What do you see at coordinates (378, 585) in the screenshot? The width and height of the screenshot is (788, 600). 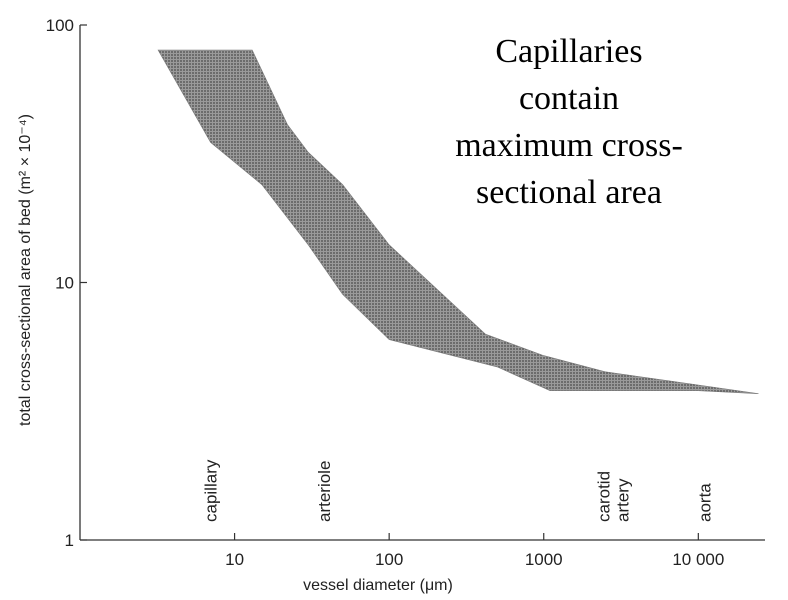 I see `x-axis-label: vessel diameter (μm)` at bounding box center [378, 585].